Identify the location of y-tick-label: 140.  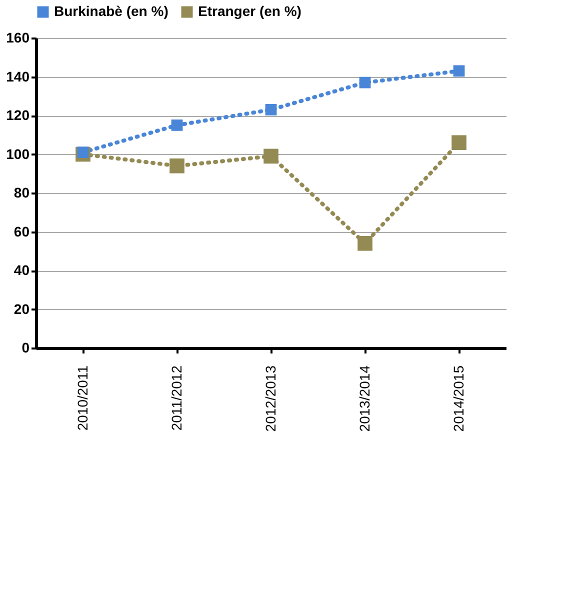
(18, 76).